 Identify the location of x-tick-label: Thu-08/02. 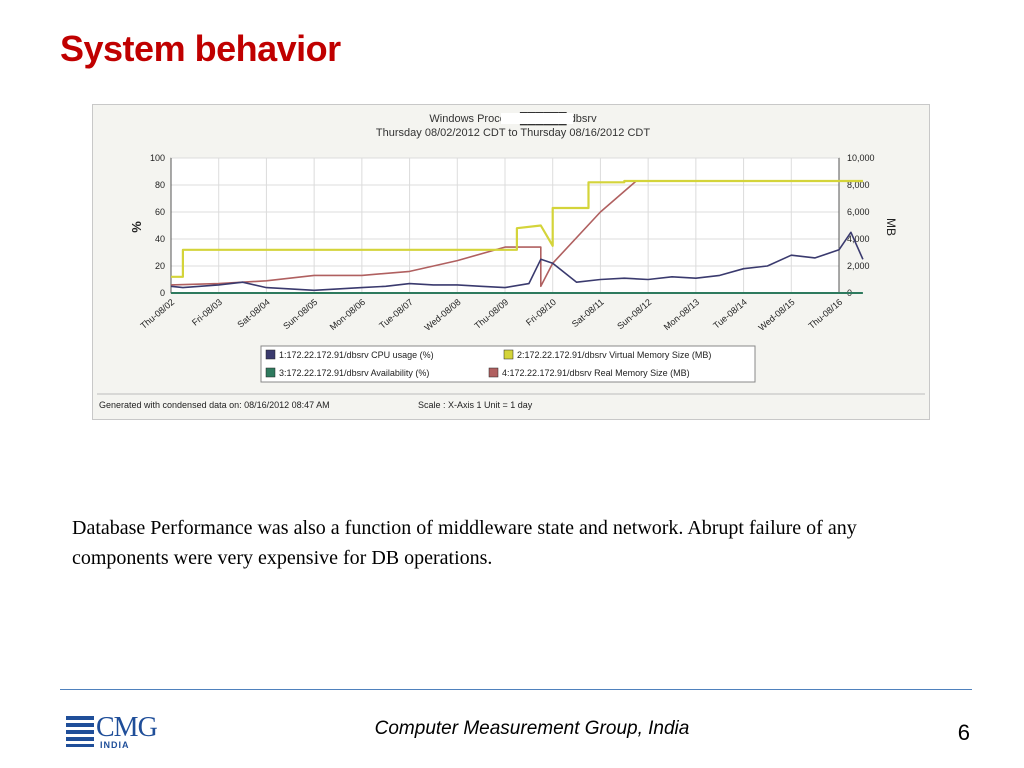
(157, 314).